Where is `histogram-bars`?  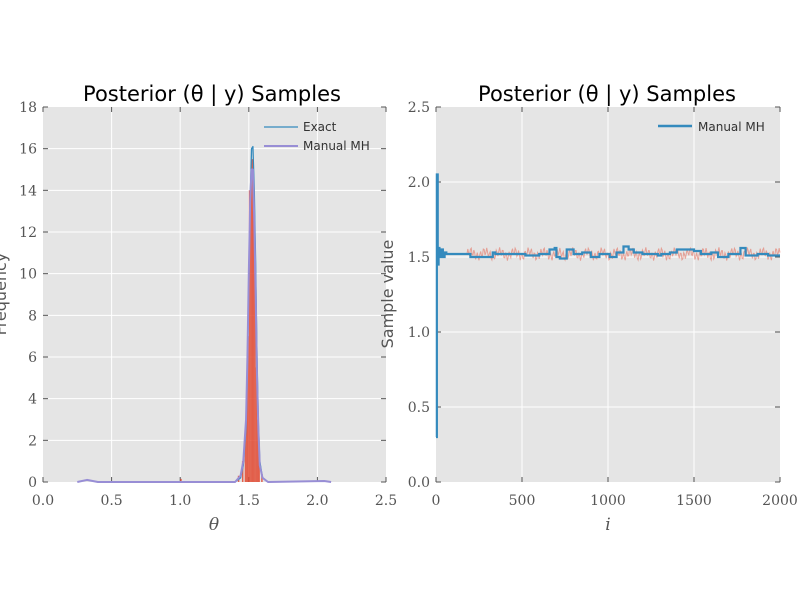
histogram-bars is located at coordinates (221, 321).